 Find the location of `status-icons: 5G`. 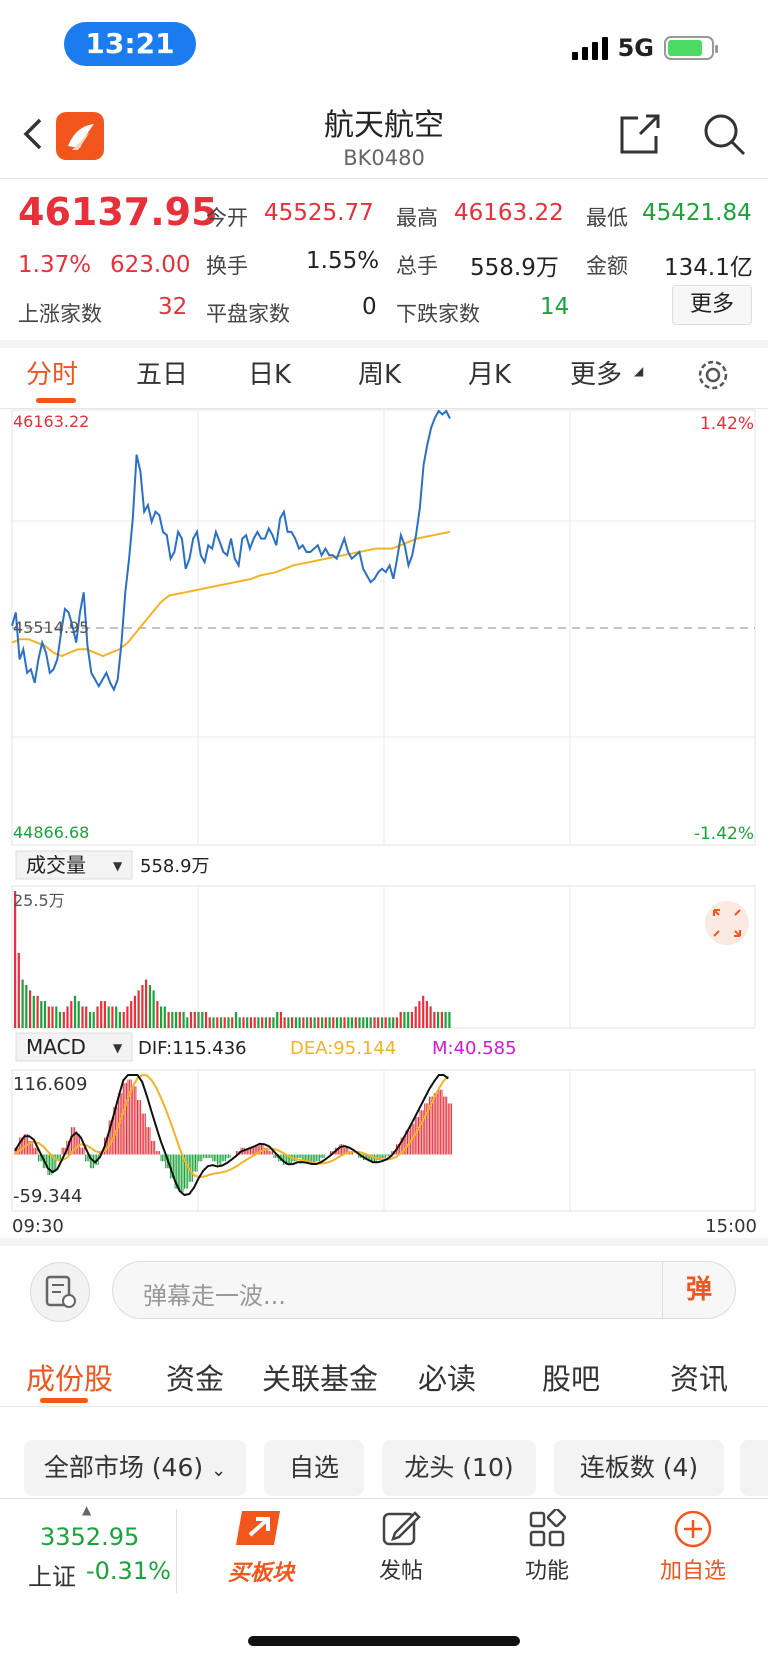

status-icons: 5G is located at coordinates (644, 48).